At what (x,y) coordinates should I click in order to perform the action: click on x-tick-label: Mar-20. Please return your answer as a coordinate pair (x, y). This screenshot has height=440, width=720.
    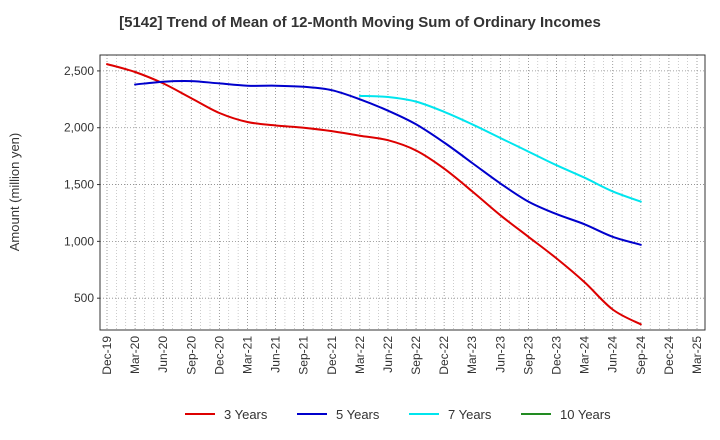
    Looking at the image, I should click on (135, 355).